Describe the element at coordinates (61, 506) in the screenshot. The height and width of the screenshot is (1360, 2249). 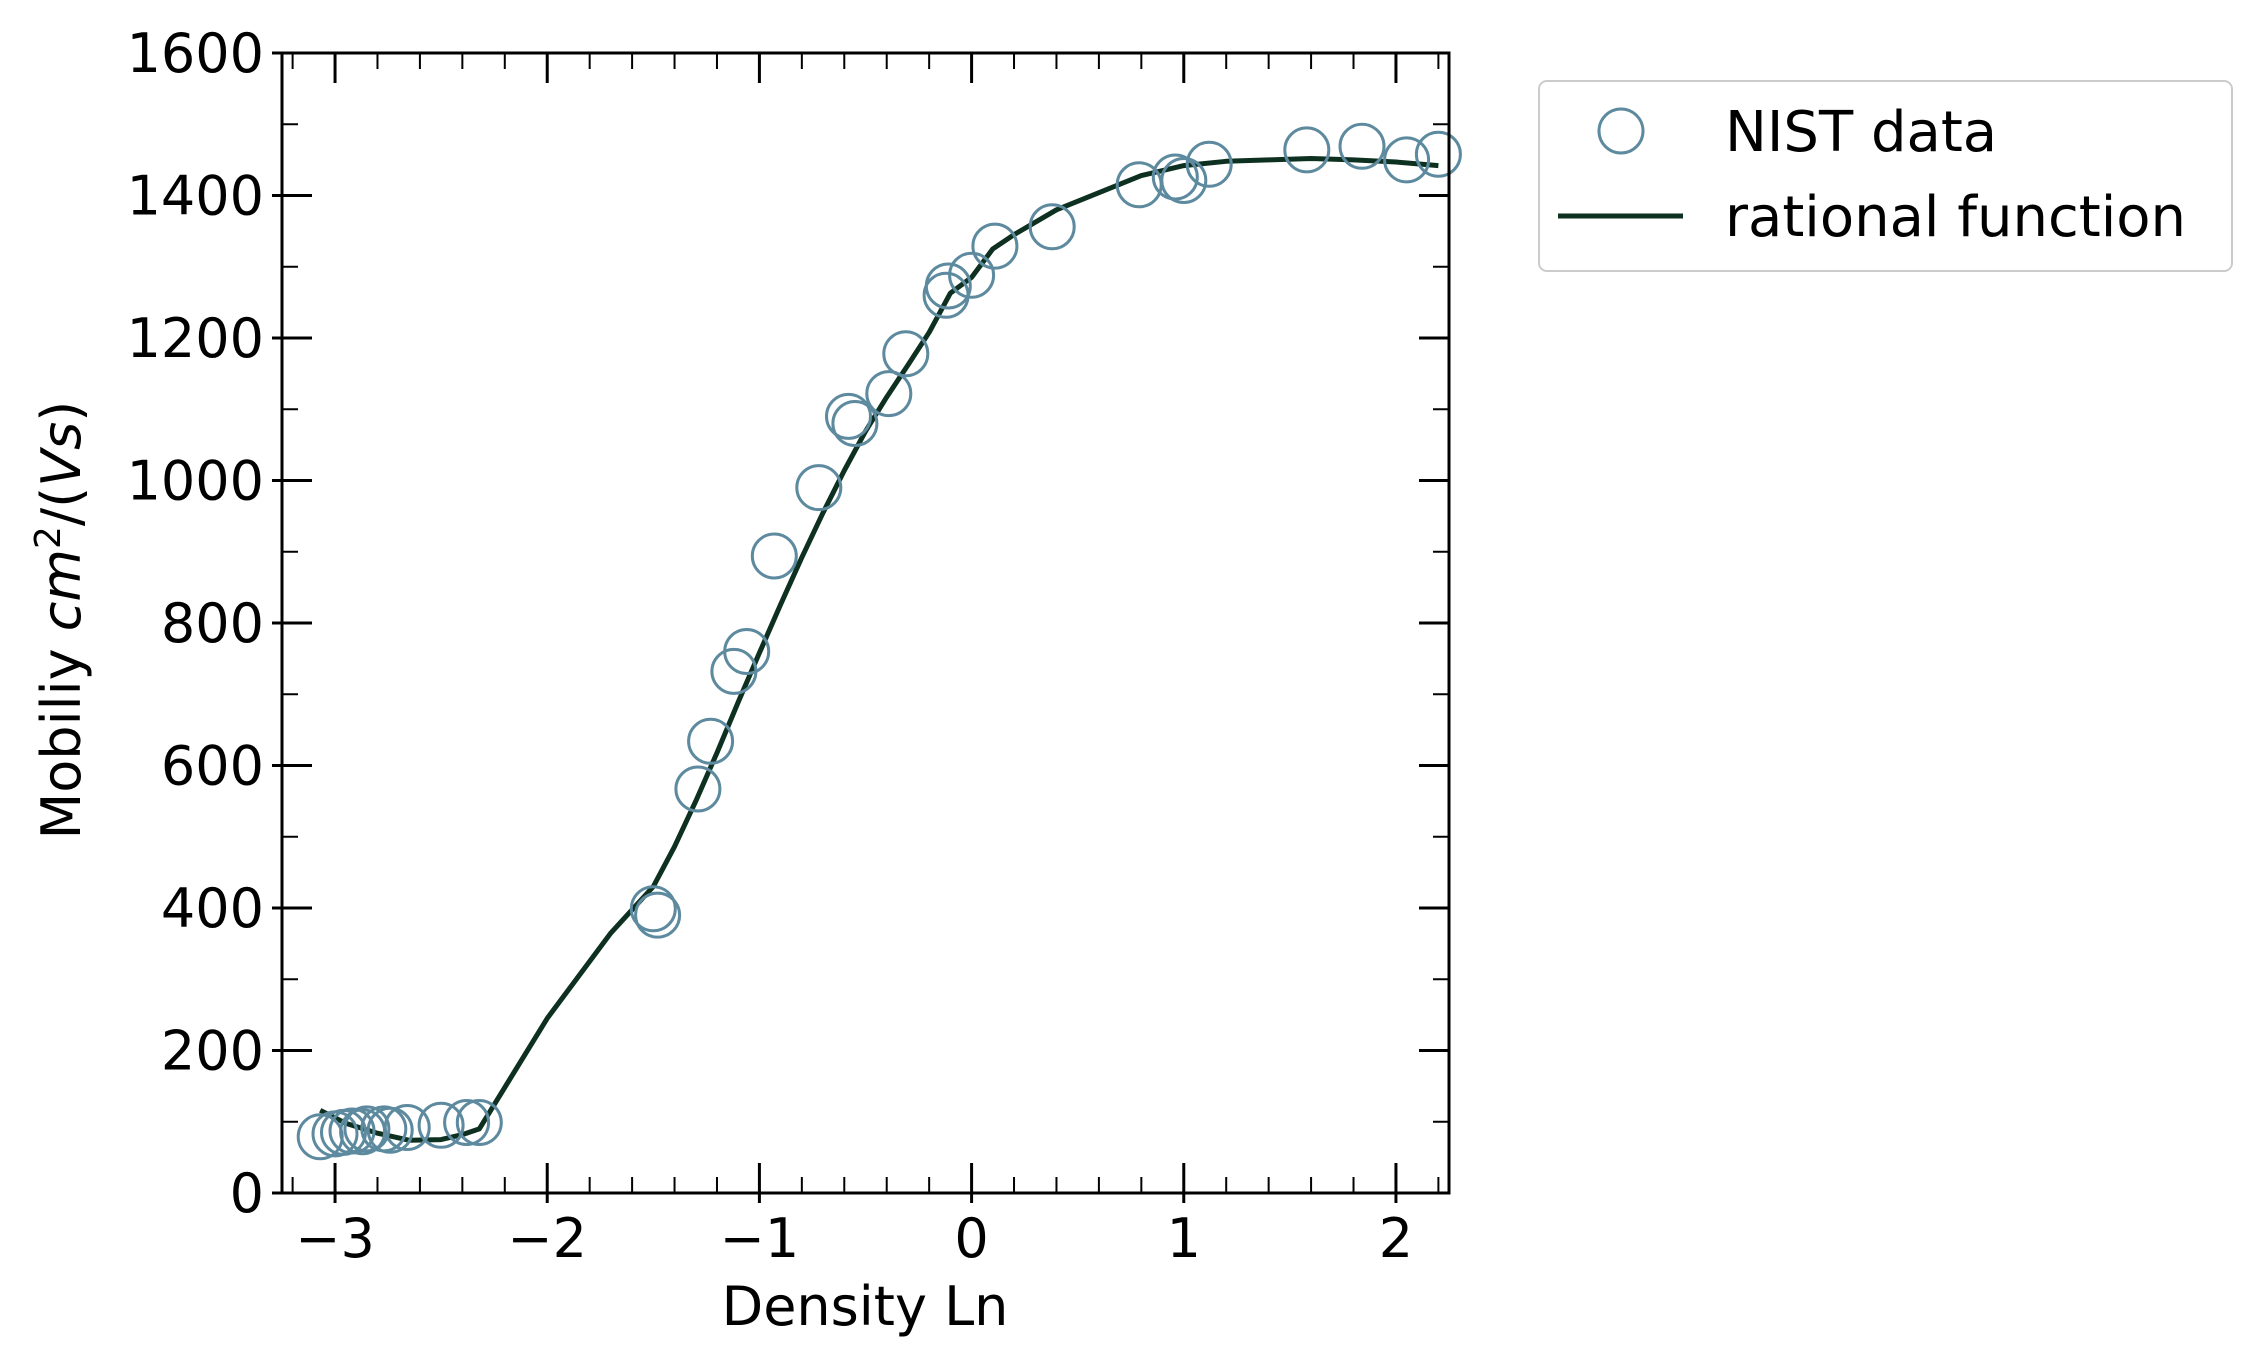
I see `y-axis-label-suffix: /(` at that location.